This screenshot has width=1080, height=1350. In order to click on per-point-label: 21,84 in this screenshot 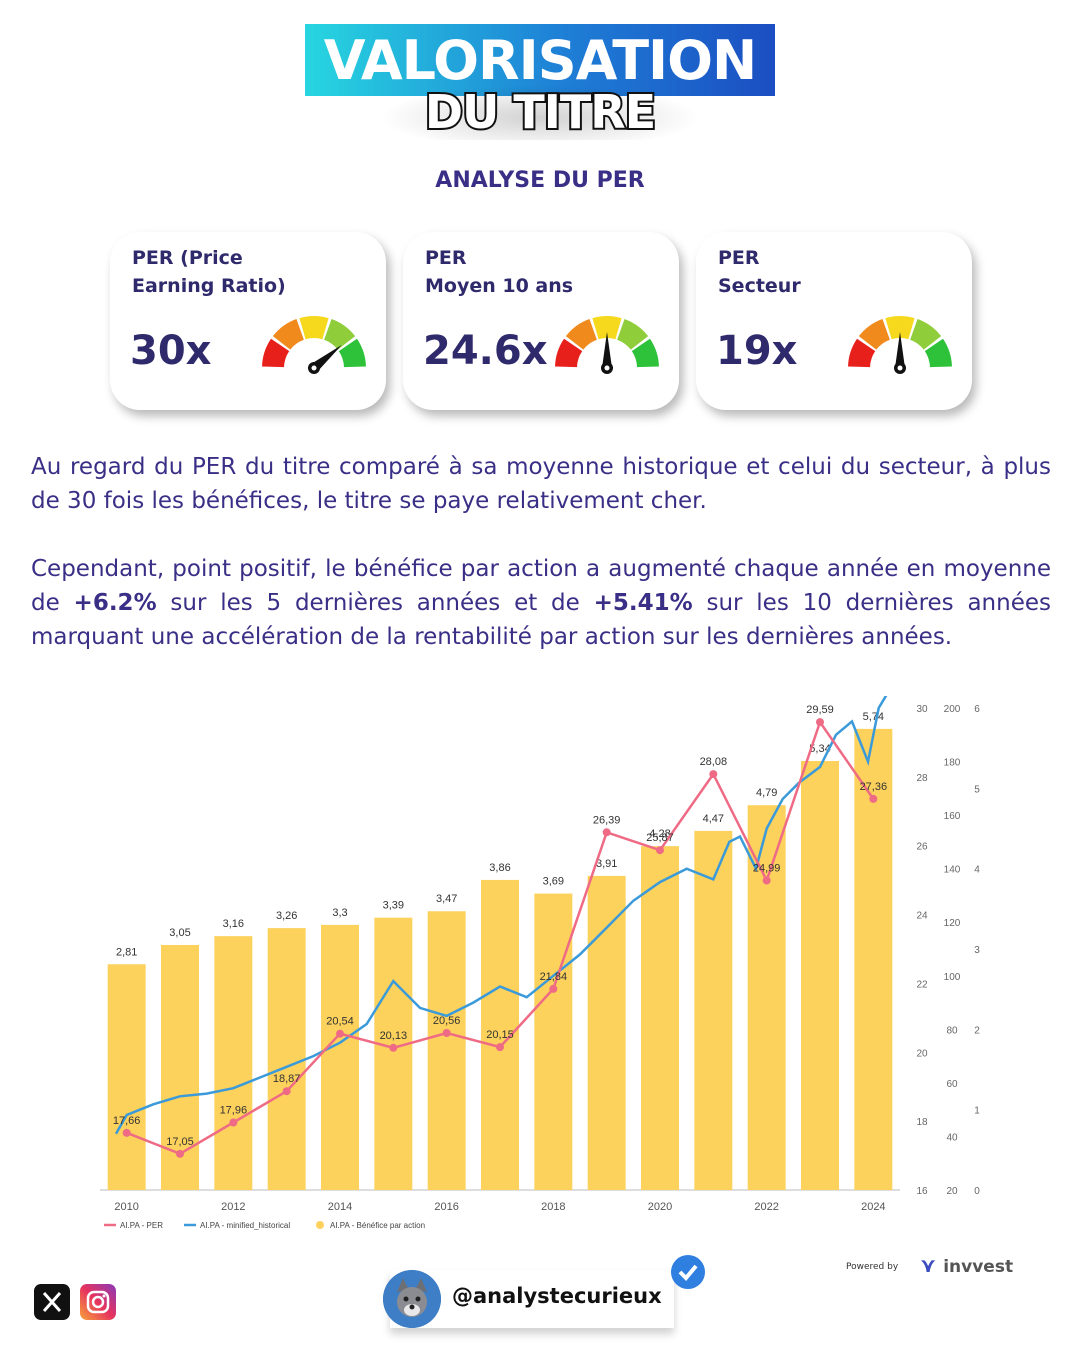, I will do `click(554, 977)`.